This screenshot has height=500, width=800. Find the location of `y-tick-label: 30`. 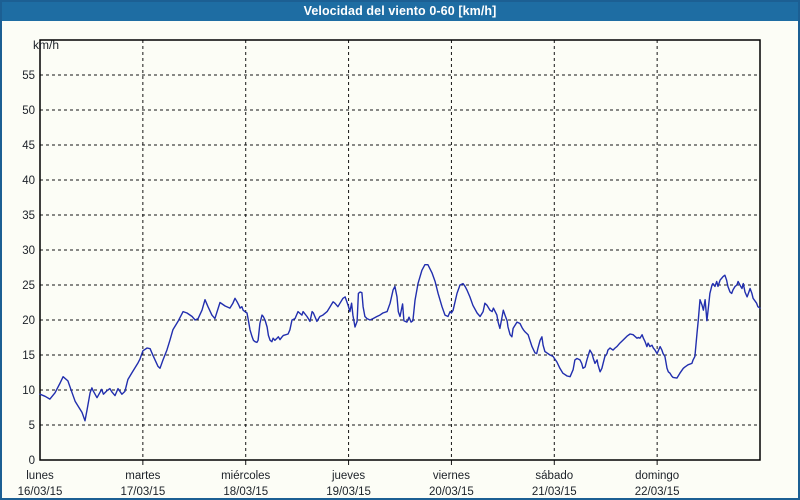

y-tick-label: 30 is located at coordinates (28, 251).